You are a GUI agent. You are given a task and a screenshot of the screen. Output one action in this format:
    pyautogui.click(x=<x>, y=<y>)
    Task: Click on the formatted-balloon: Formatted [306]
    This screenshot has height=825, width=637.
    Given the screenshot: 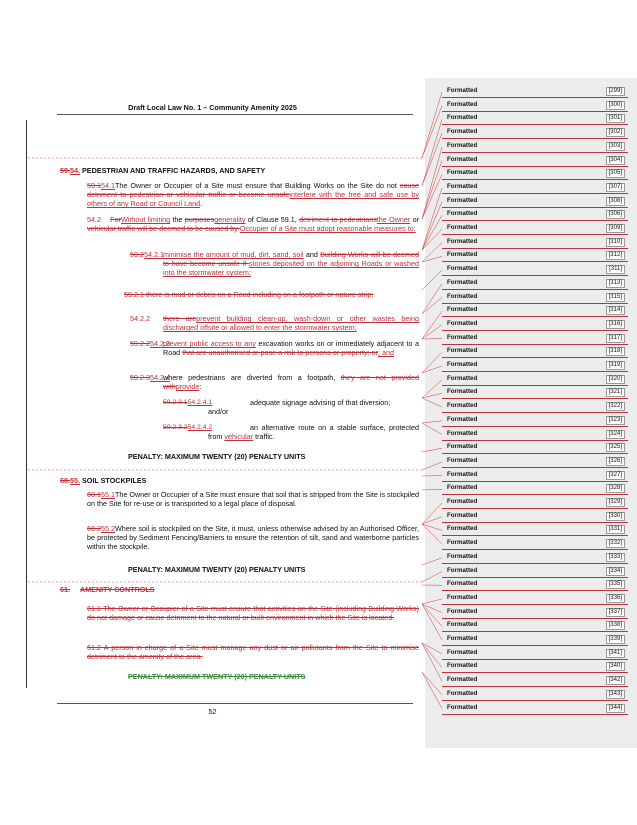 What is the action you would take?
    pyautogui.click(x=535, y=215)
    